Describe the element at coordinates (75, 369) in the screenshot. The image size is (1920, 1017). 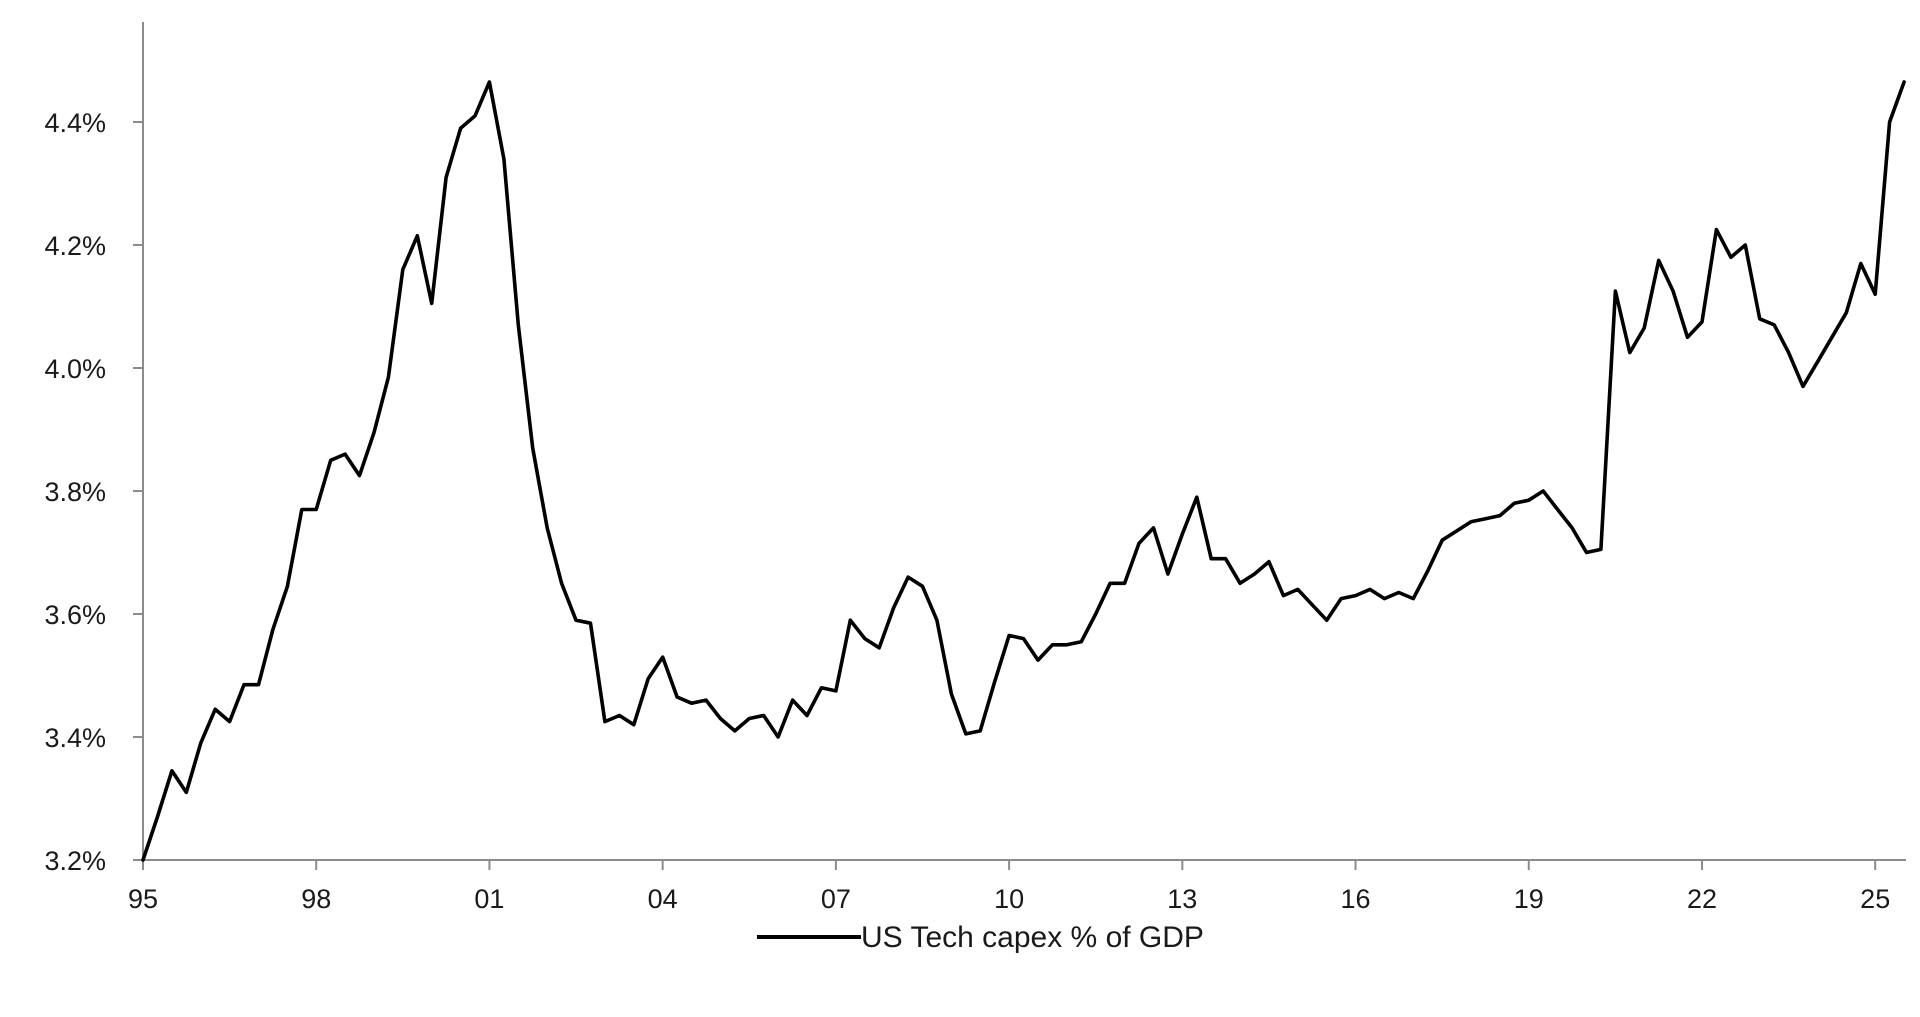
I see `y-tick-label: 4.0%` at that location.